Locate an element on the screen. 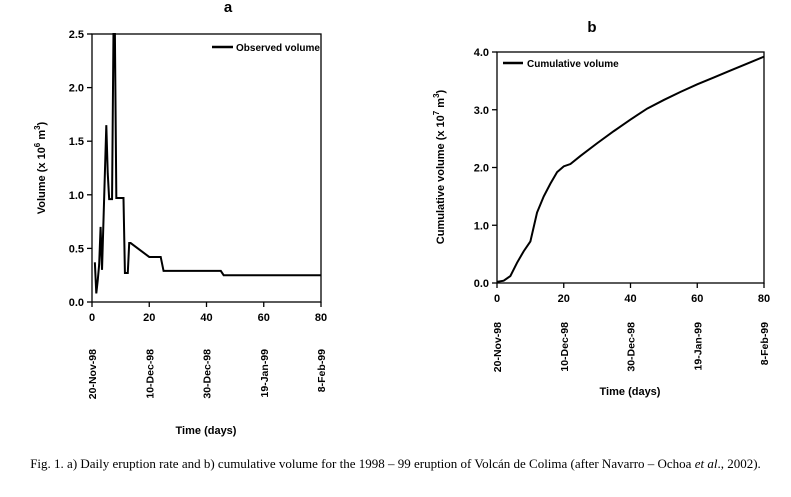 The image size is (791, 497). y-tick-label-a: 0.0 is located at coordinates (76, 303).